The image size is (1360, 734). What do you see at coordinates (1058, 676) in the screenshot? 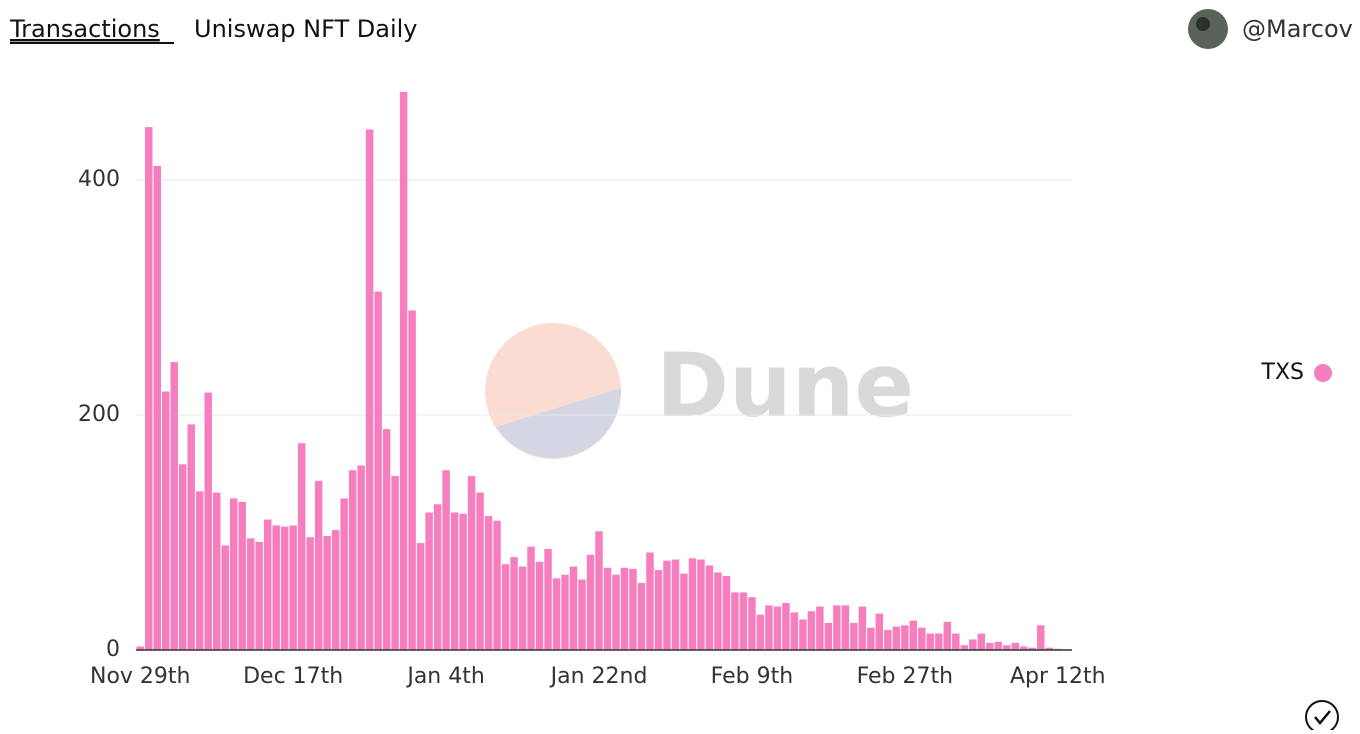
I see `x-tick-label: Apr 12th` at bounding box center [1058, 676].